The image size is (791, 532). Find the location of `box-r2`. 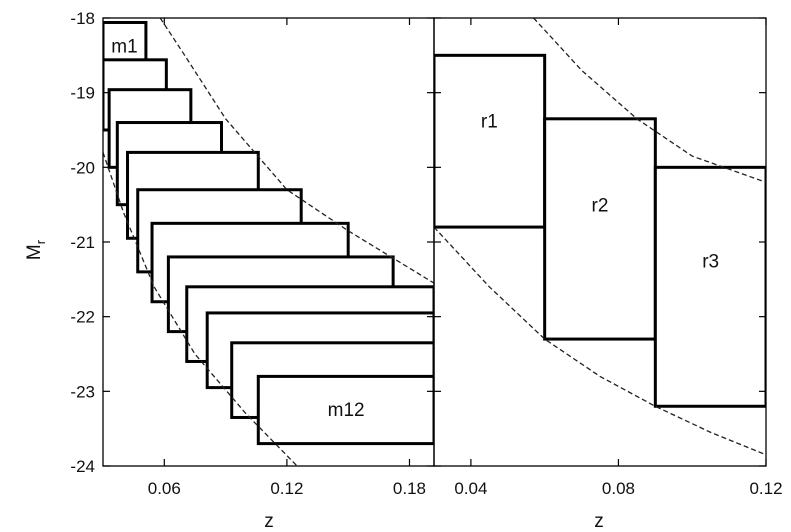

box-r2 is located at coordinates (600, 229).